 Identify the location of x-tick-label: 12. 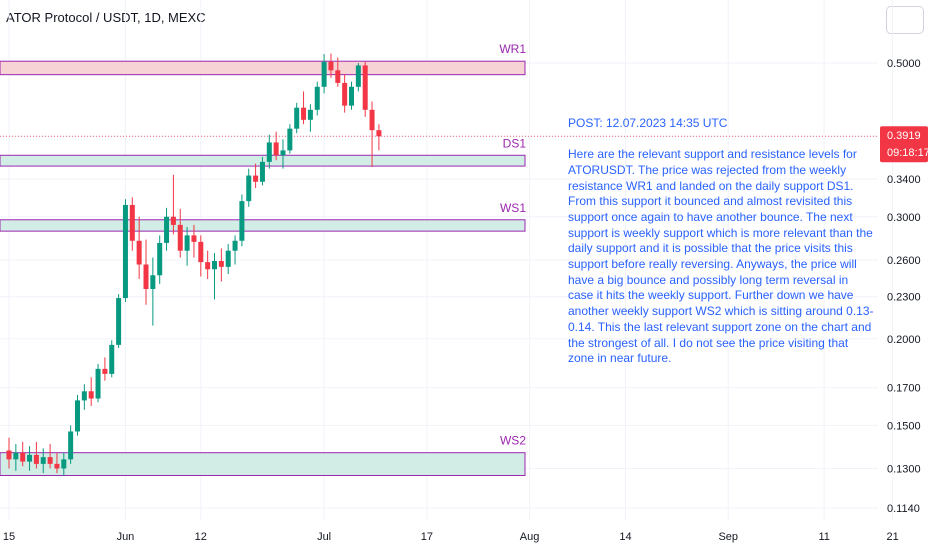
(201, 537).